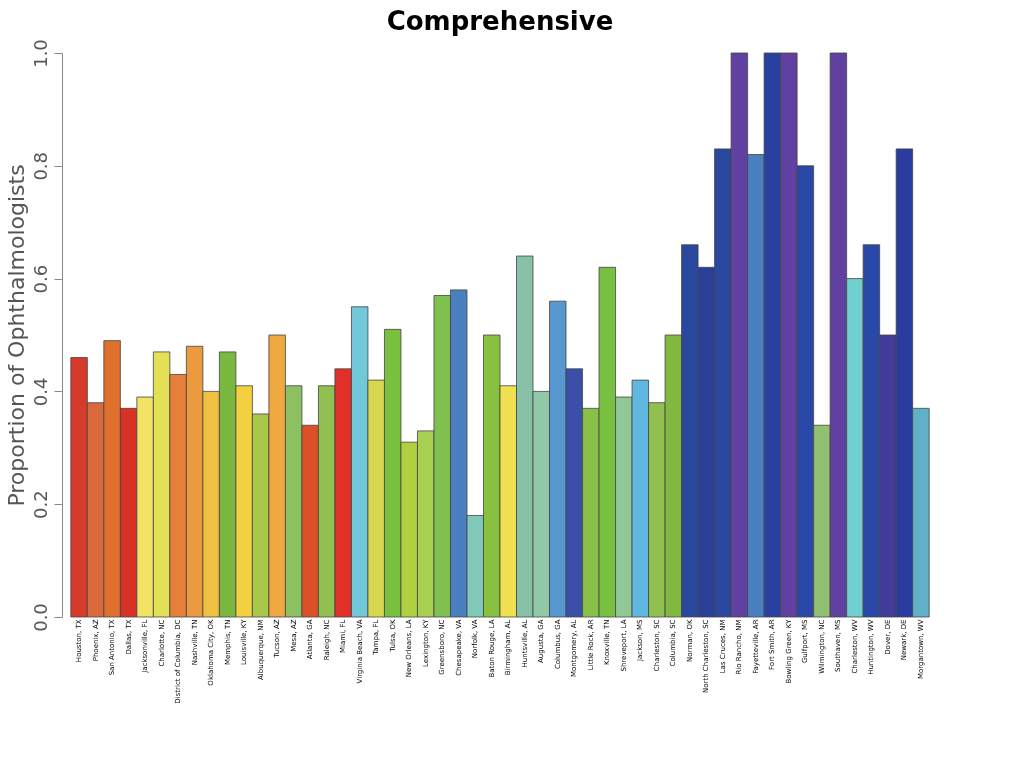  Describe the element at coordinates (40, 53) in the screenshot. I see `y-tick-label: 1.0` at that location.